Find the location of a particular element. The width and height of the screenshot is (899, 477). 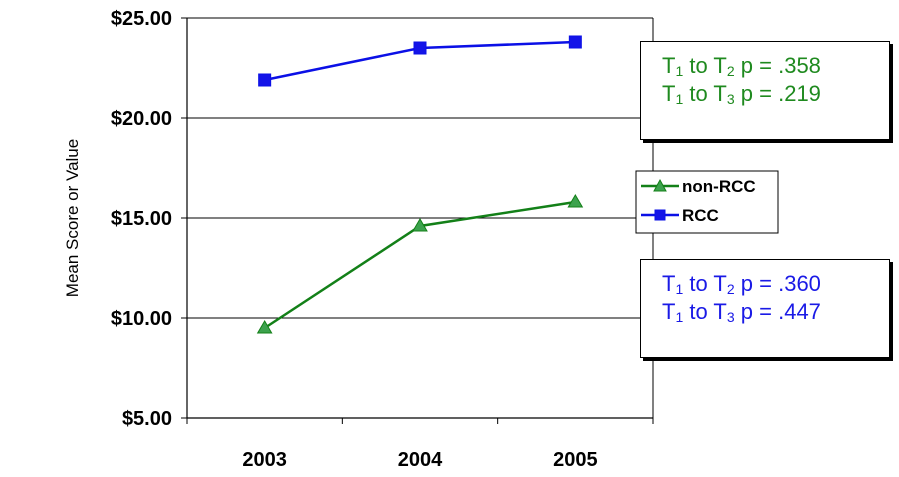

rcc-sig-line-2: T1 to T3 p = .219 is located at coordinates (775, 94).